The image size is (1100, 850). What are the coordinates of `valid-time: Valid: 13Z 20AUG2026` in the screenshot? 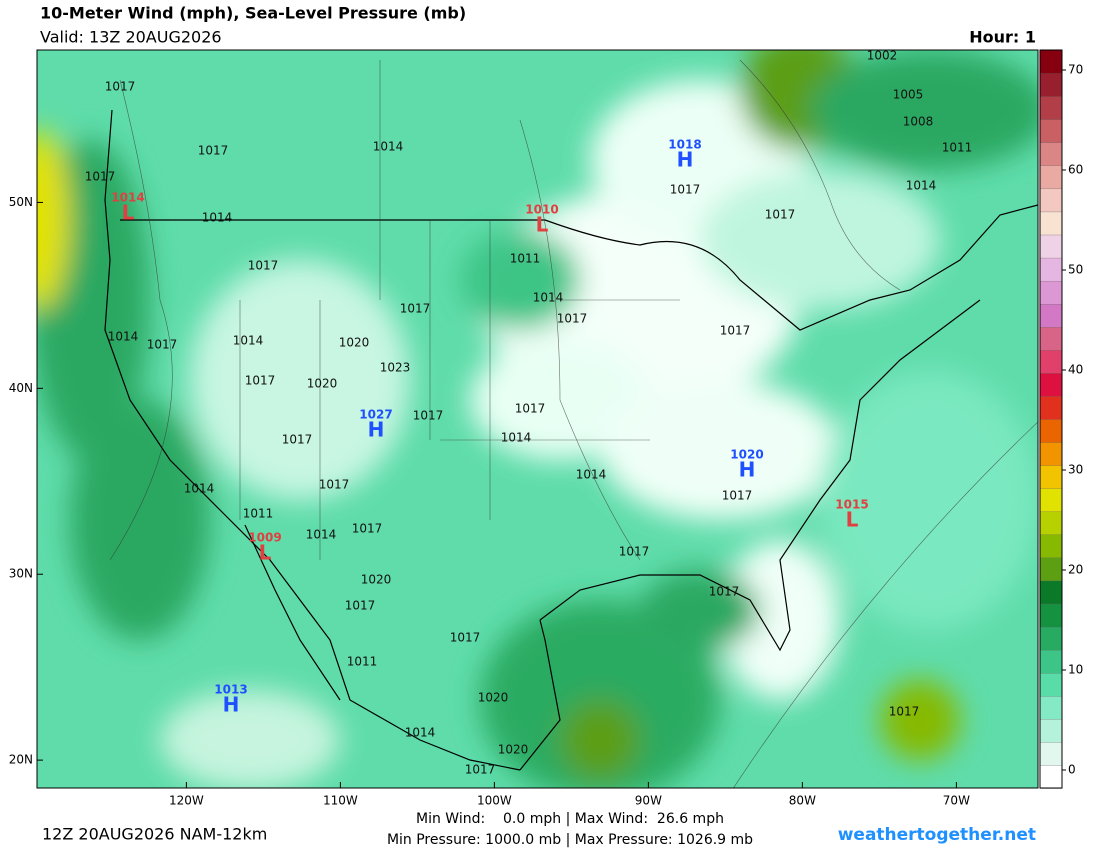 It's located at (131, 37).